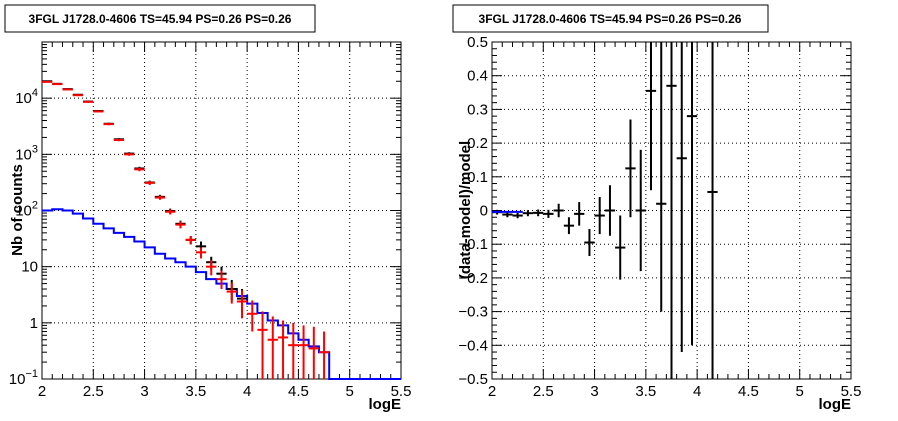 Image resolution: width=898 pixels, height=421 pixels. I want to click on residuals-y-axis-label: (data-model)/model, so click(465, 210).